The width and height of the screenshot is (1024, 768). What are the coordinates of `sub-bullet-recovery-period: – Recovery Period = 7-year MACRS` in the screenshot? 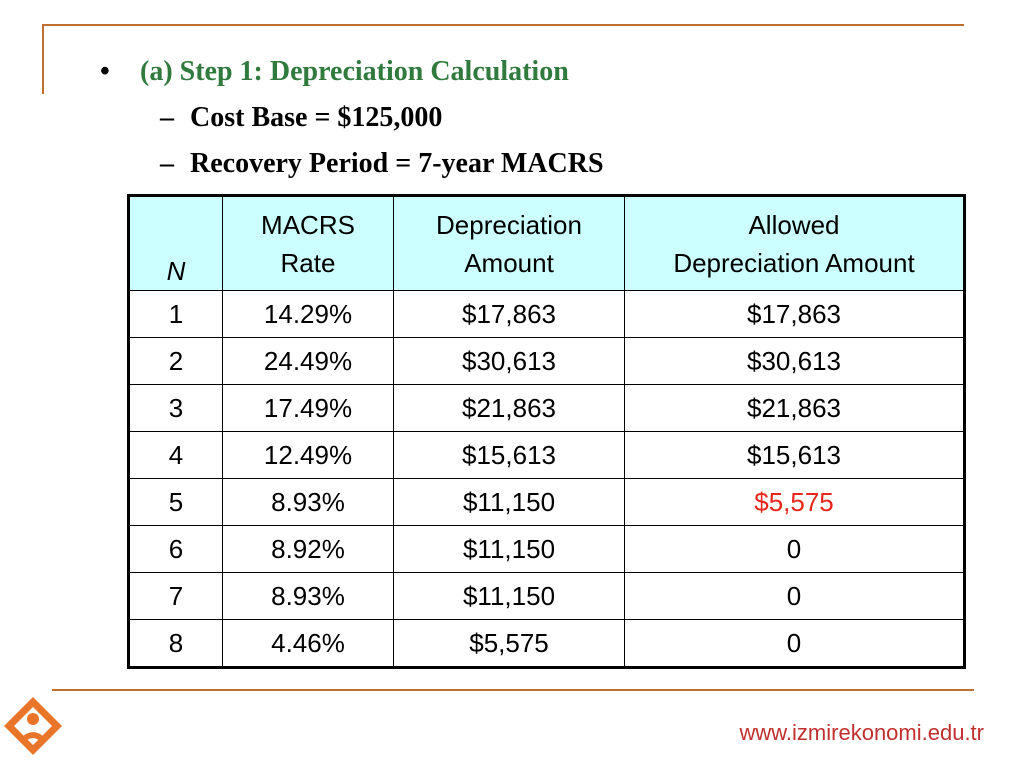 It's located at (382, 164).